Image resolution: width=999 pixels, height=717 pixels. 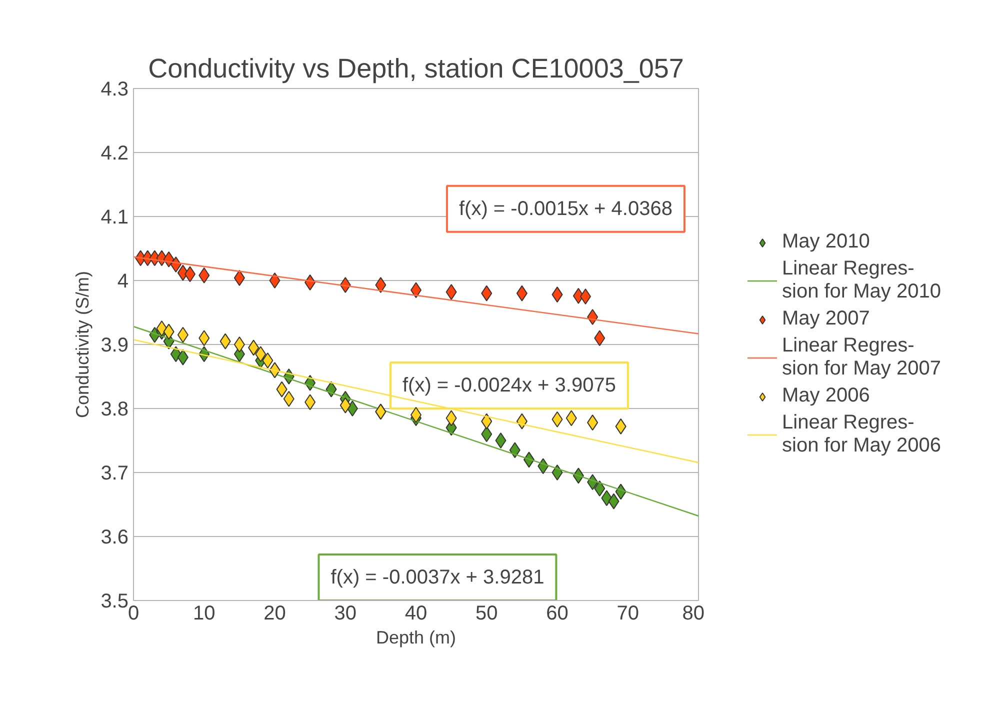 What do you see at coordinates (114, 345) in the screenshot?
I see `y-tick-label: 3.9` at bounding box center [114, 345].